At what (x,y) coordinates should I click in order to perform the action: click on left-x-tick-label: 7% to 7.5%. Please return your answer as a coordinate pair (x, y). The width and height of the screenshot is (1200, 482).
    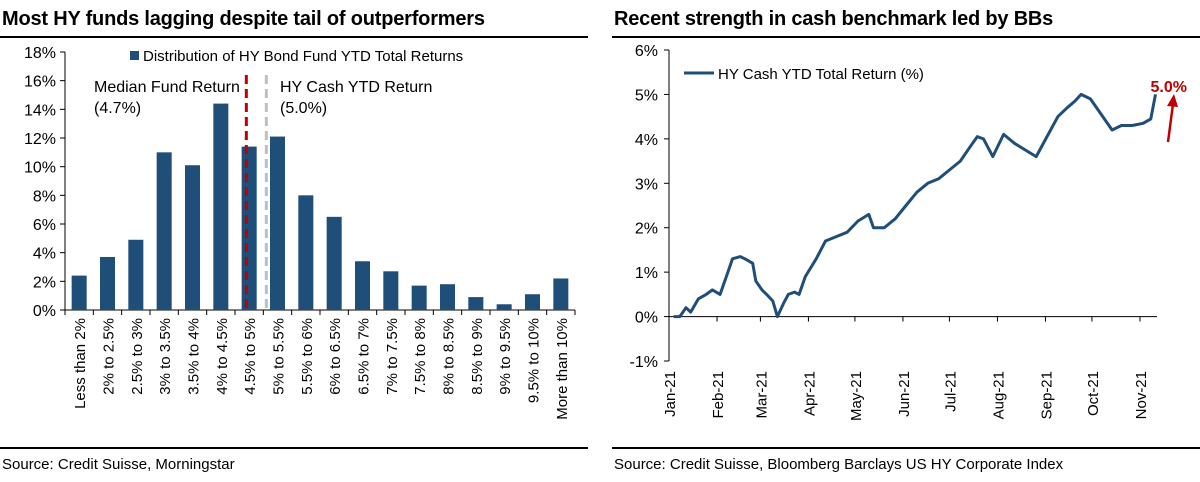
    Looking at the image, I should click on (392, 356).